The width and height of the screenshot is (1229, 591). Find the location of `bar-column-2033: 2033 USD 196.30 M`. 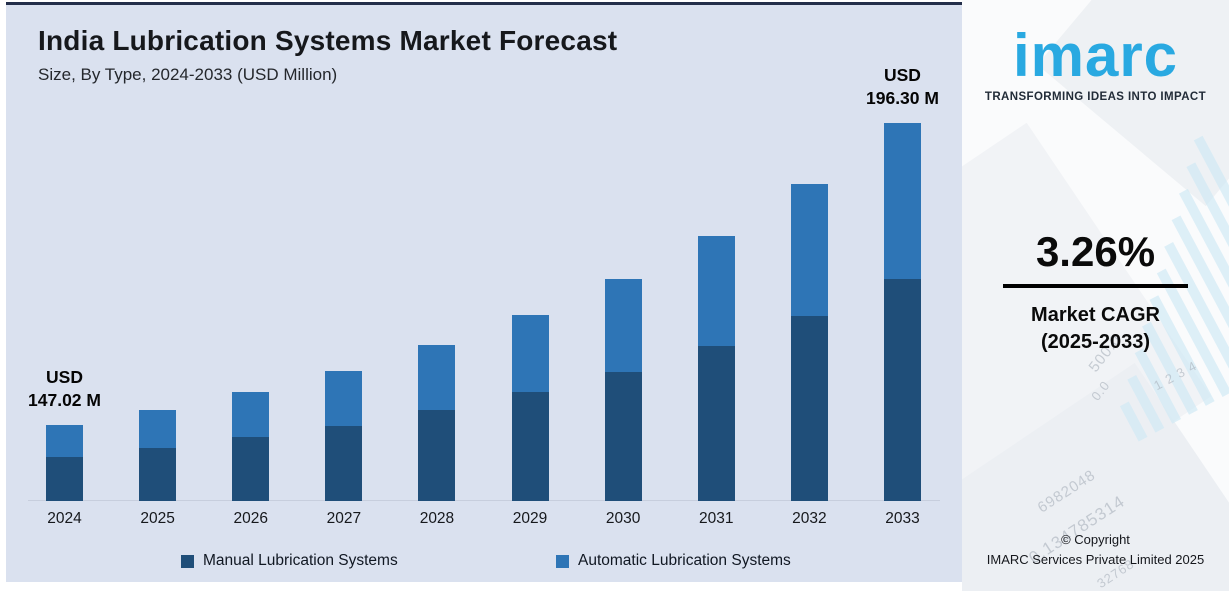

bar-column-2033: 2033 USD 196.30 M is located at coordinates (902, 296).